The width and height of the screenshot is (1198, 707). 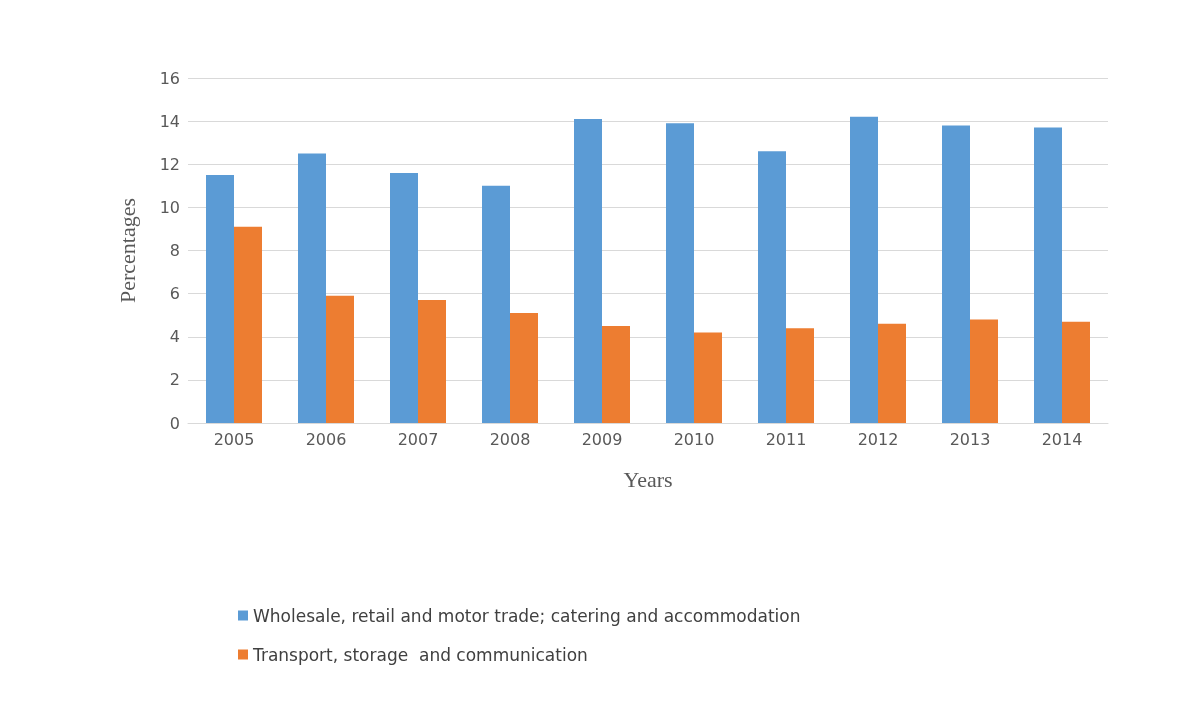 What do you see at coordinates (694, 439) in the screenshot?
I see `x-tick-label: 2010` at bounding box center [694, 439].